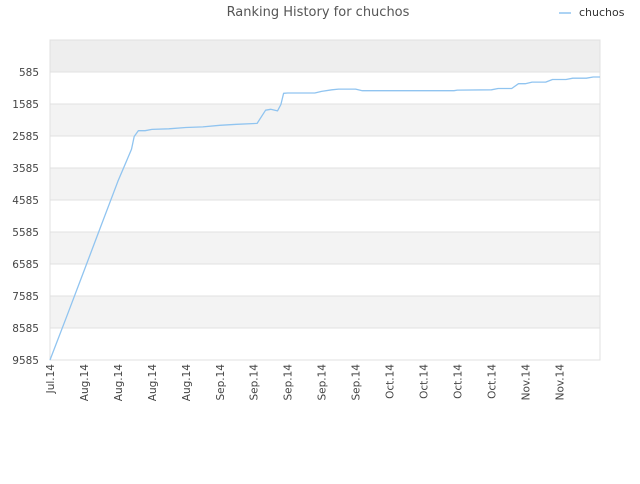  Describe the element at coordinates (318, 12) in the screenshot. I see `chart-title: Ranking History for chuchos` at that location.